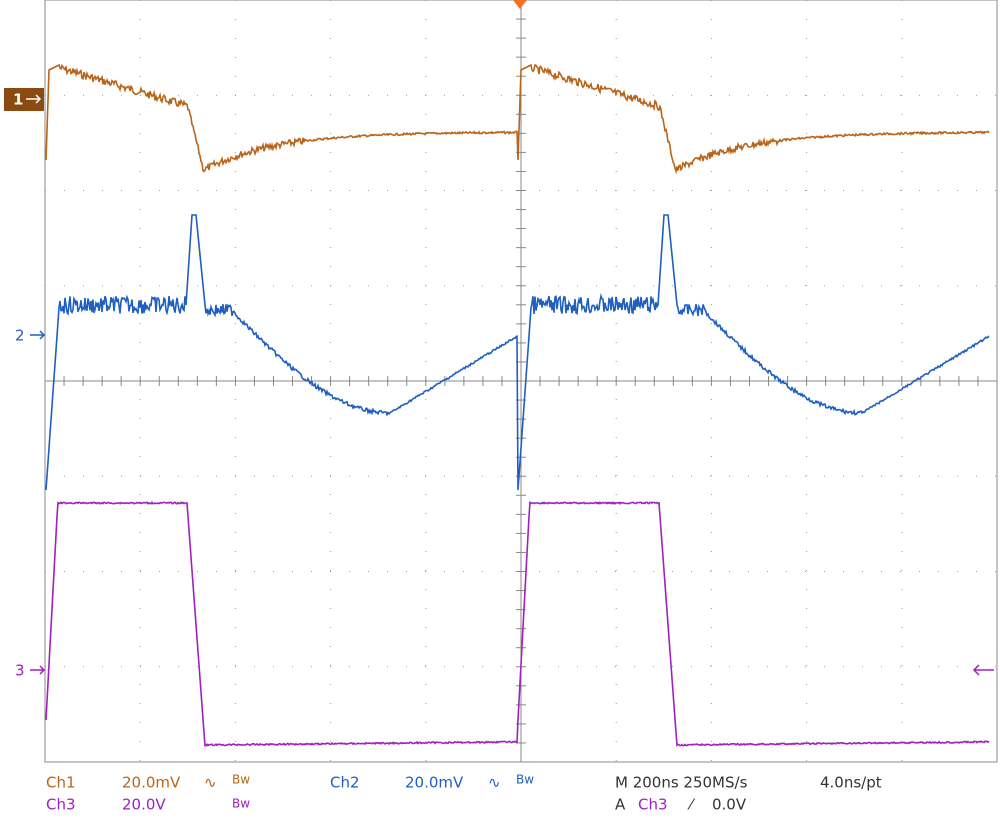 Image resolution: width=1000 pixels, height=836 pixels. What do you see at coordinates (520, 4) in the screenshot?
I see `trigger-position` at bounding box center [520, 4].